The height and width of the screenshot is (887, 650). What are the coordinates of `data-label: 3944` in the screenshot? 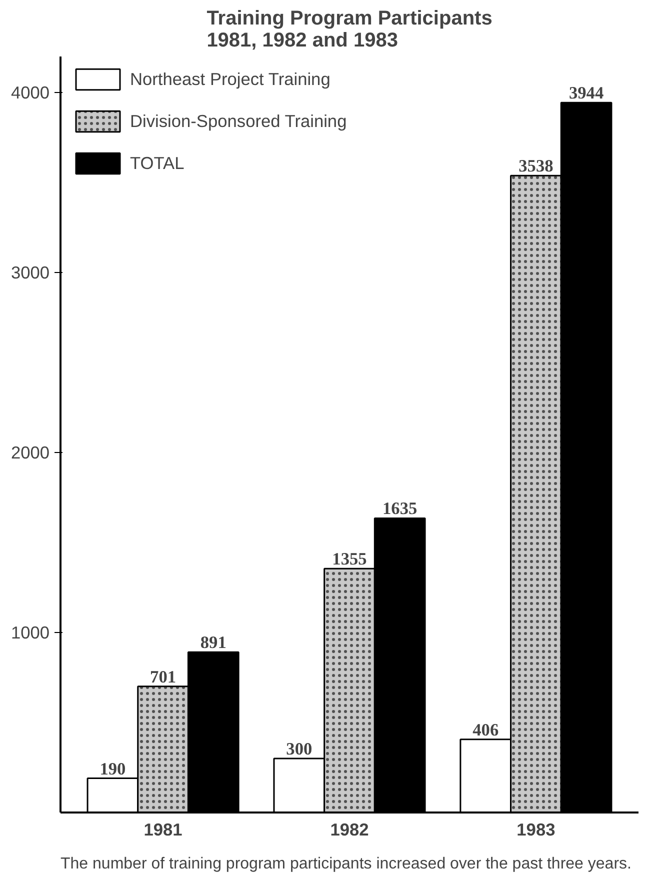 It's located at (586, 93).